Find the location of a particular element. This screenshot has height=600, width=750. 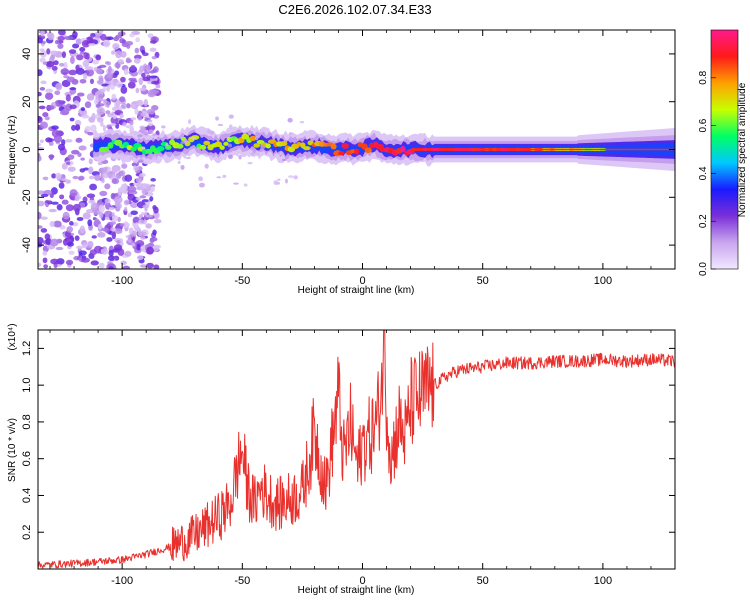

colorbar-tick-label: 0.2 is located at coordinates (703, 221).